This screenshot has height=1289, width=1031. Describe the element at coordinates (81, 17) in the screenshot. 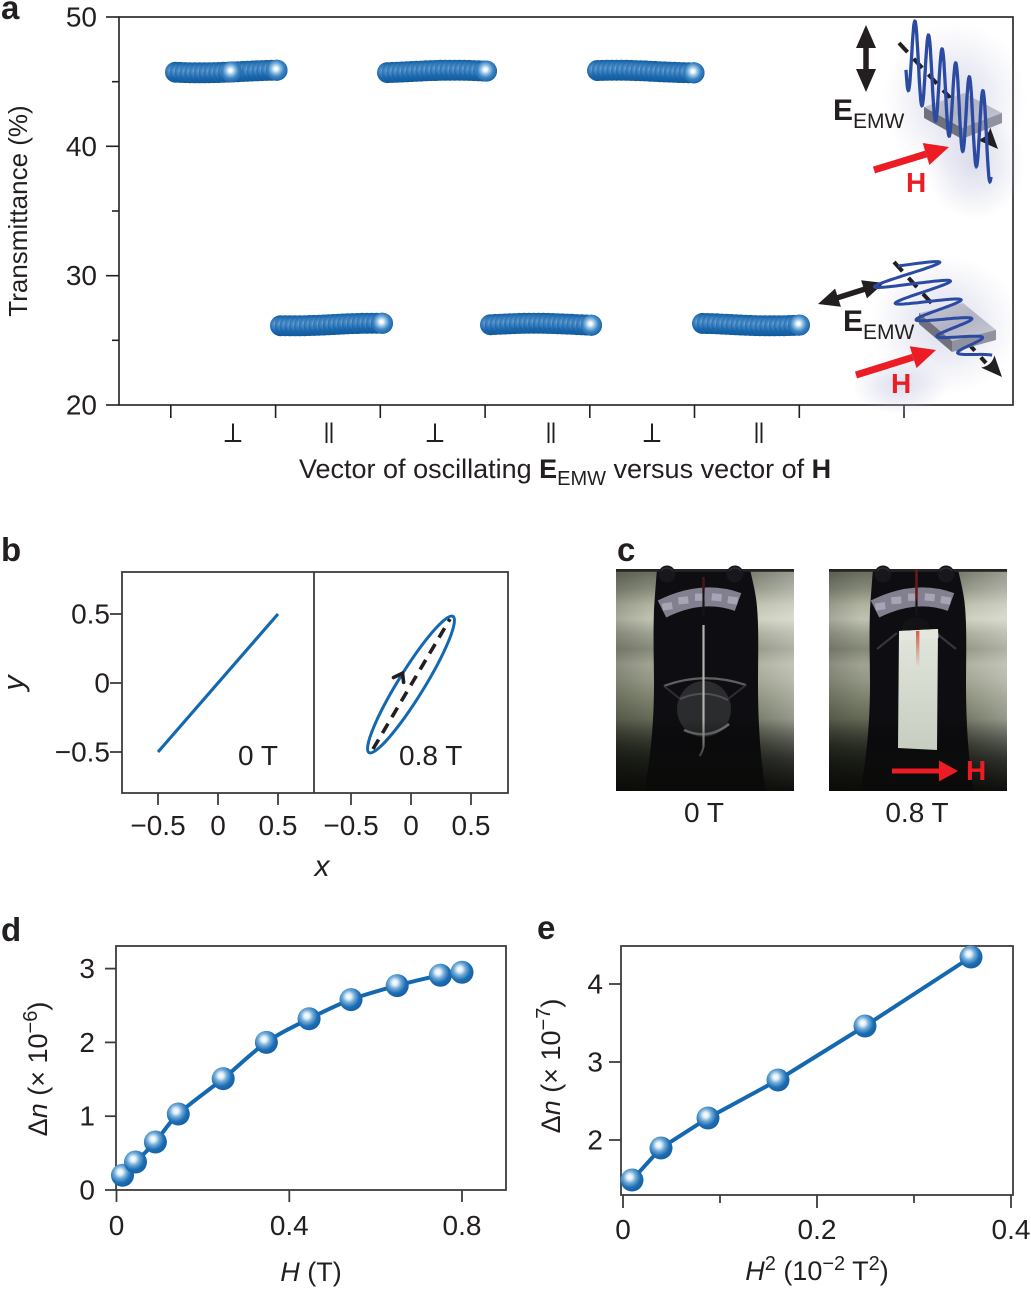

I see `svg-text: 50` at that location.